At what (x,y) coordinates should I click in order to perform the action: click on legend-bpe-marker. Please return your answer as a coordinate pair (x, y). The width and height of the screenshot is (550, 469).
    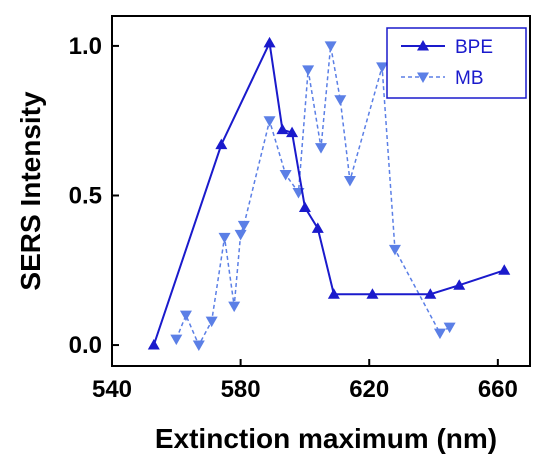
    Looking at the image, I should click on (423, 45).